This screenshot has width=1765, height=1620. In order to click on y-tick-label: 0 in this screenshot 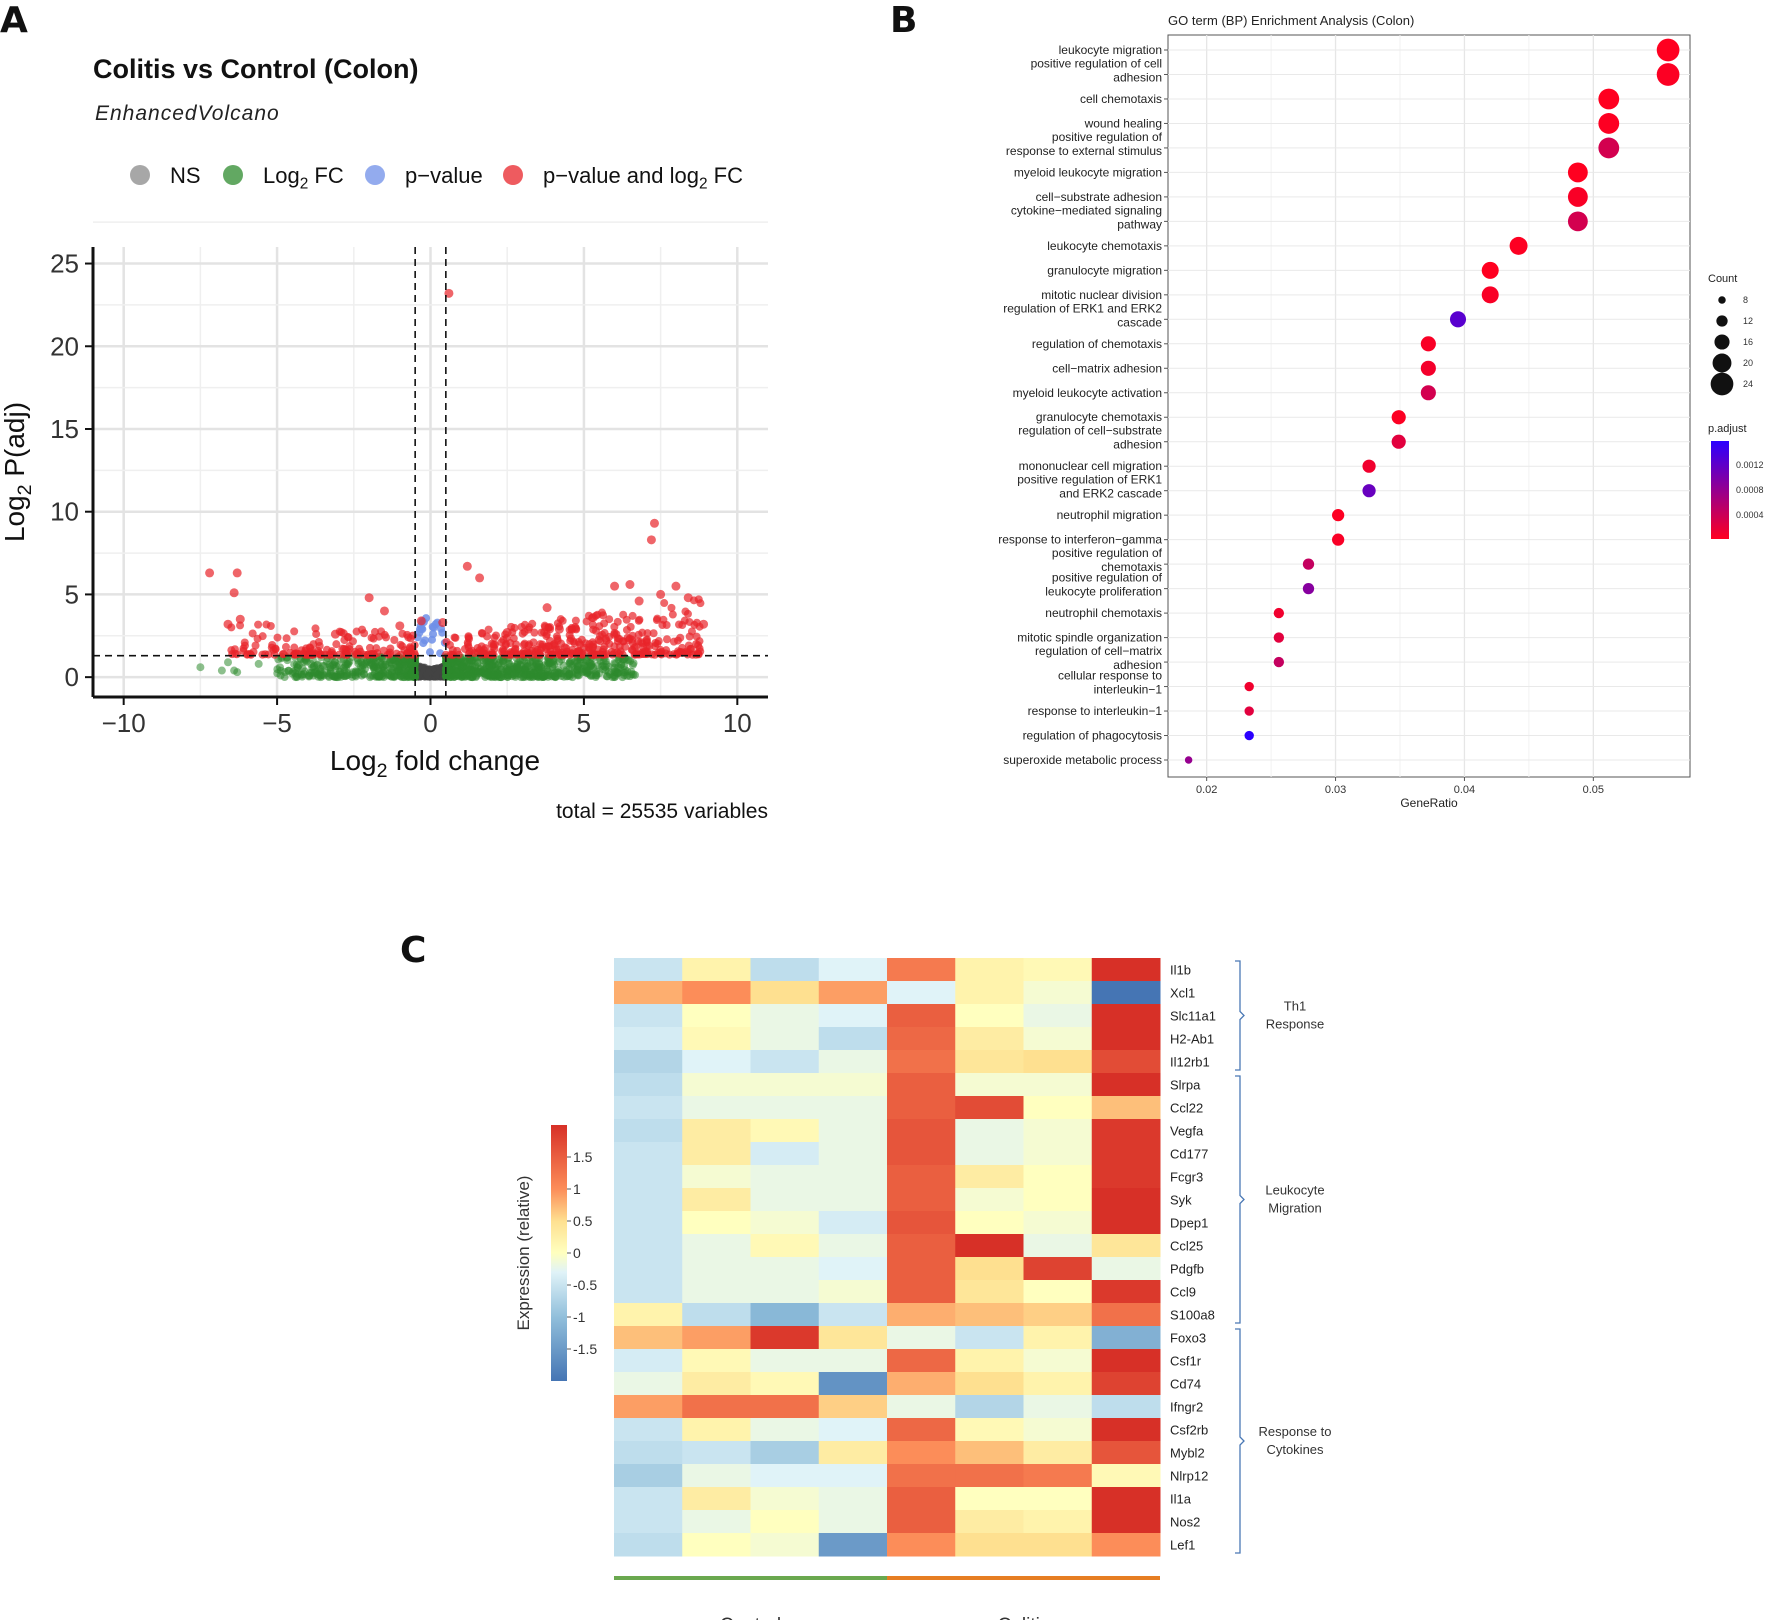, I will do `click(72, 677)`.